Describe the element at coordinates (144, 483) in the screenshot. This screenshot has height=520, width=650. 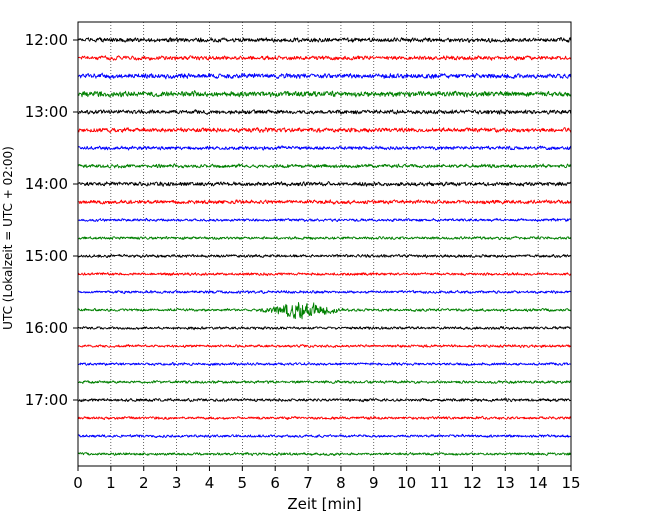
I see `x-tick-label-2: 2` at that location.